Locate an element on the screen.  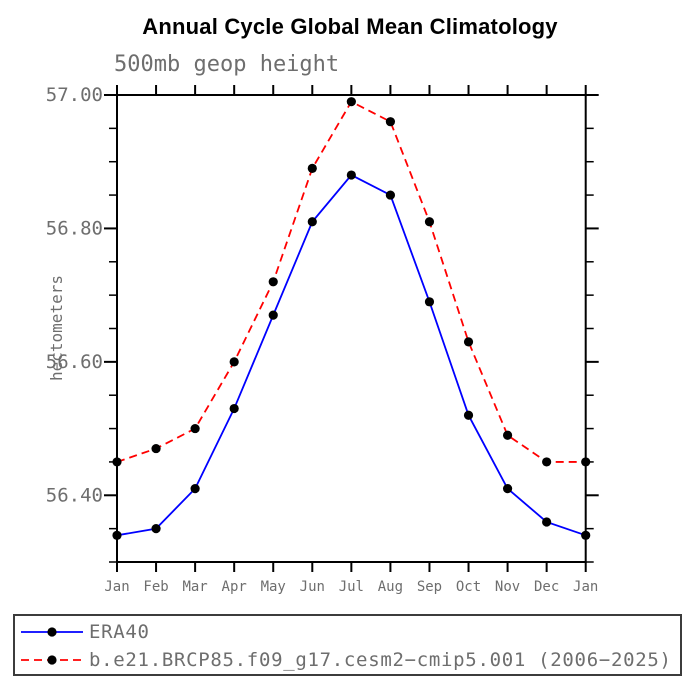
legend-line-sample-solid-icon is located at coordinates (52, 632).